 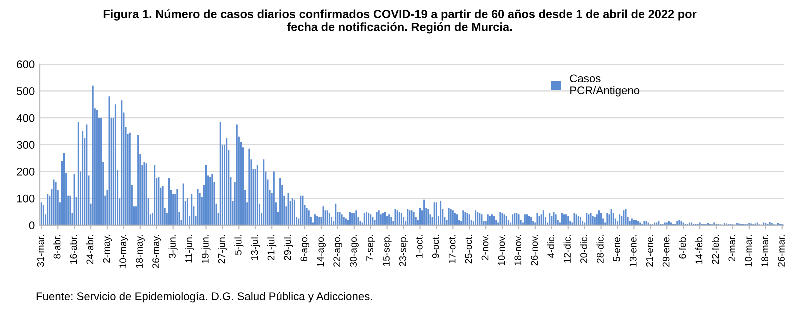 I want to click on x-tick-label: 28-dic., so click(x=600, y=249).